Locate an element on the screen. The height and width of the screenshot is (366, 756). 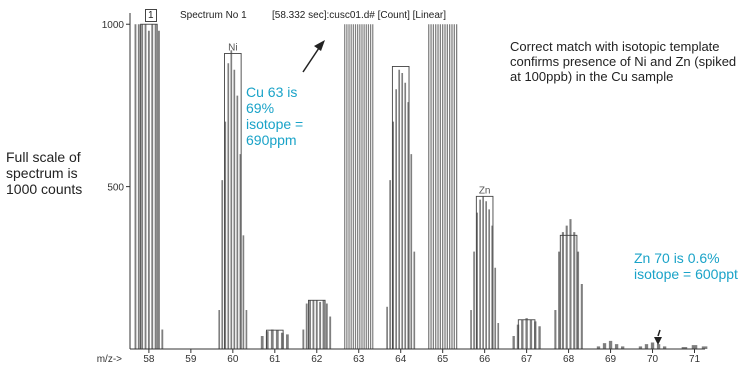
x-tick-label: 71 is located at coordinates (695, 359).